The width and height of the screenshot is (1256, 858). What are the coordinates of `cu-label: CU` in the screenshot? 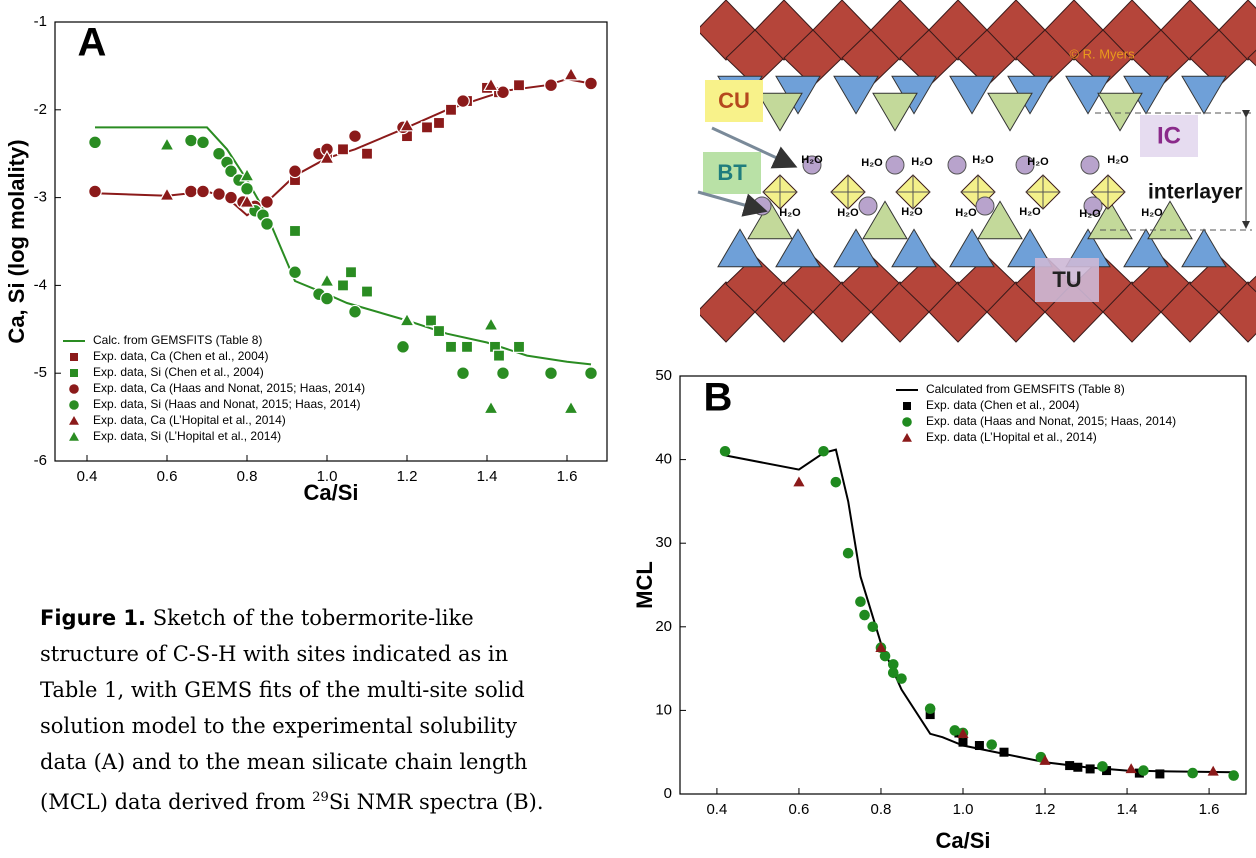 It's located at (734, 100).